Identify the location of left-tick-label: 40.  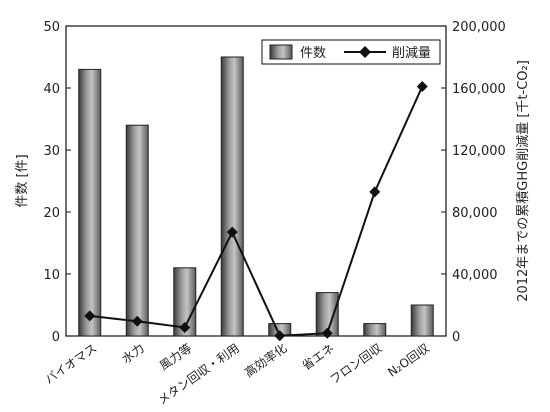
(51, 89).